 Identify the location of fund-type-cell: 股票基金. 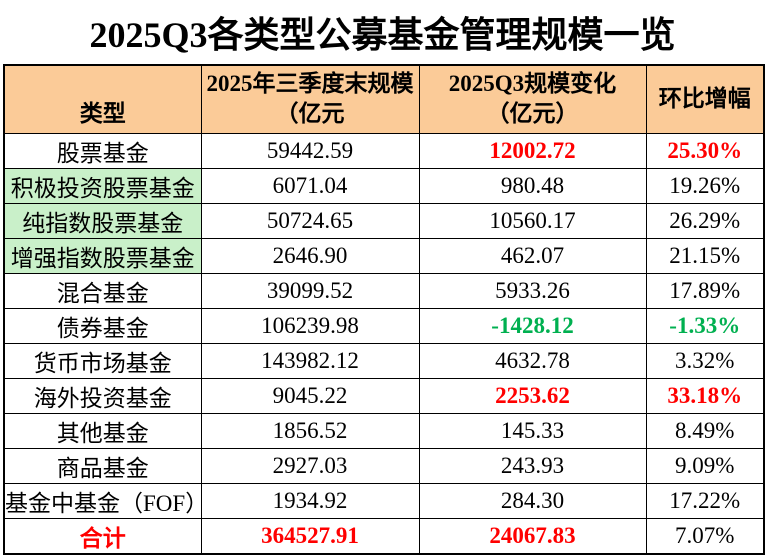
(102, 150).